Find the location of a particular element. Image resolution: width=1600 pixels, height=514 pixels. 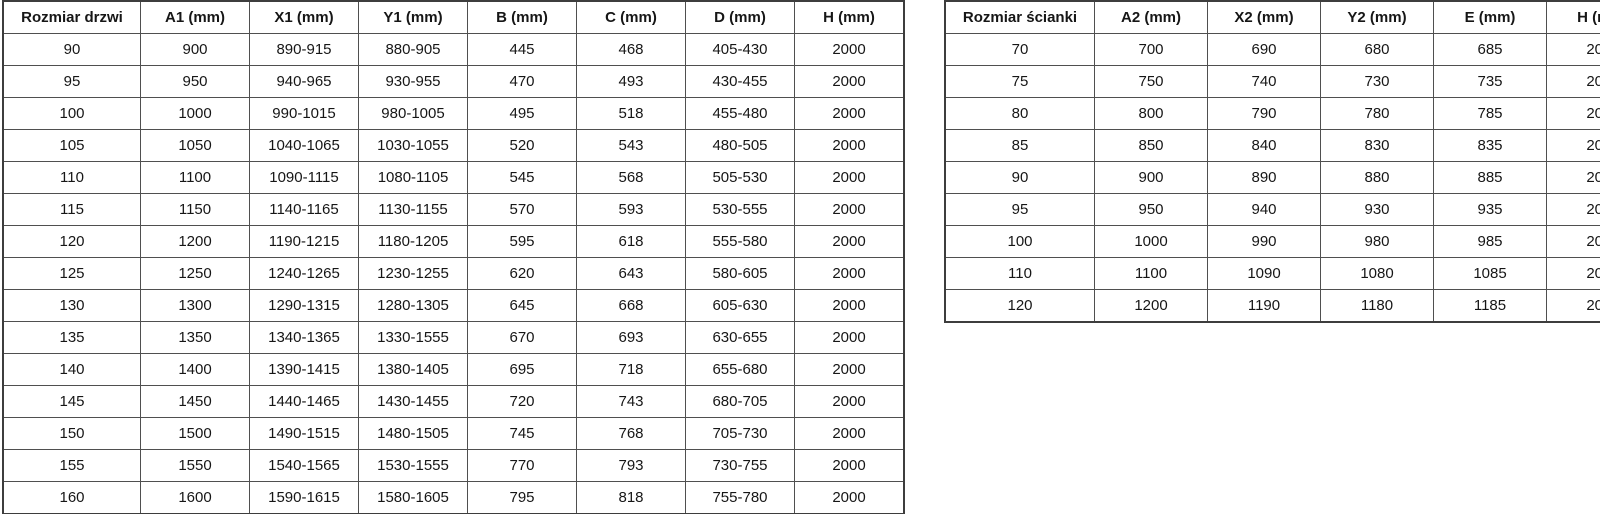

table-row: 90 900 890-915 880-905 445 468 405-430 2000 is located at coordinates (453, 49).